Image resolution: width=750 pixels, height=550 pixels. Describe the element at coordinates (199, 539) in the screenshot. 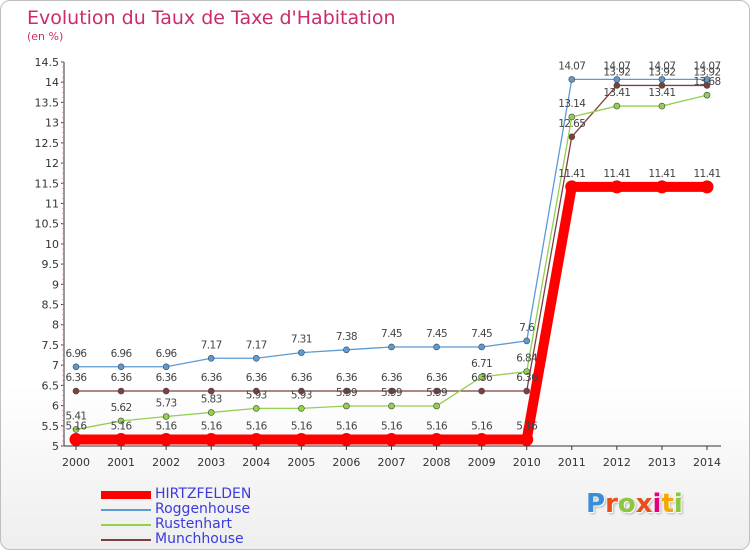

I see `legend-label: Munchhouse` at that location.